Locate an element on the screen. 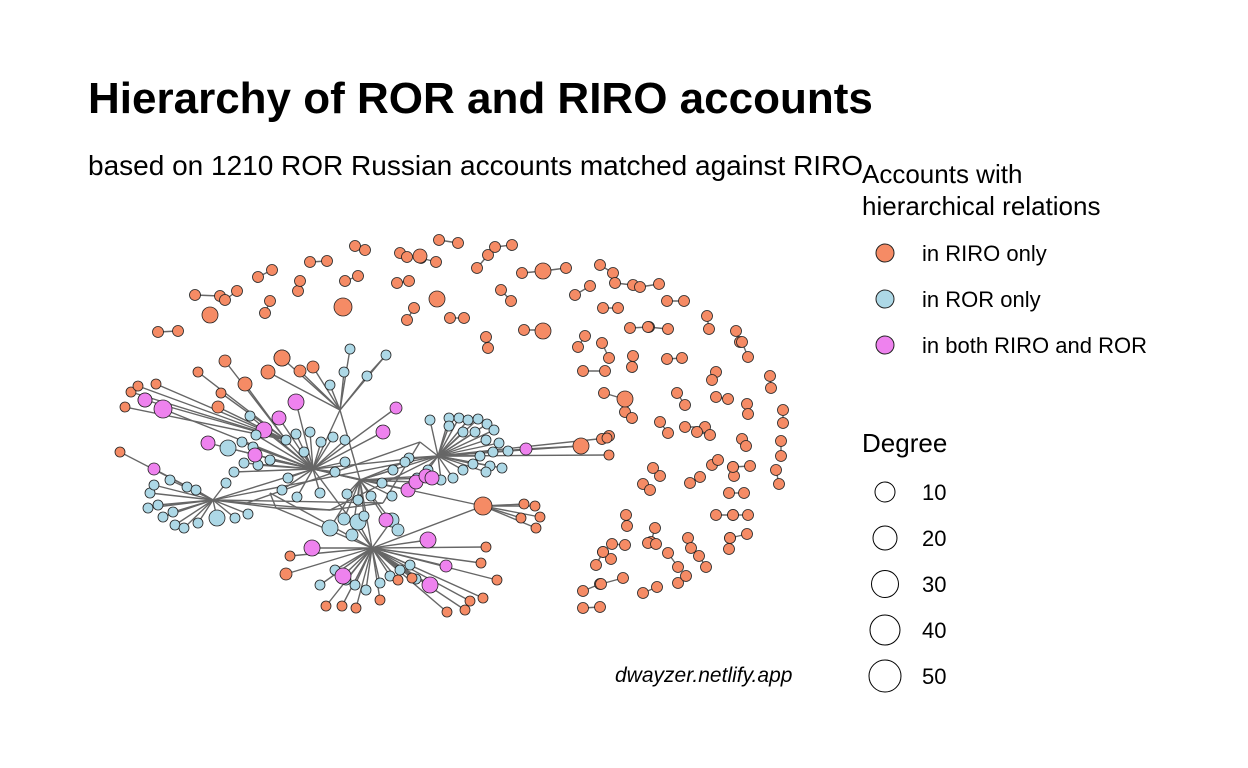 This screenshot has width=1248, height=768. credit-text: dwayzer.netlify.app is located at coordinates (704, 675).